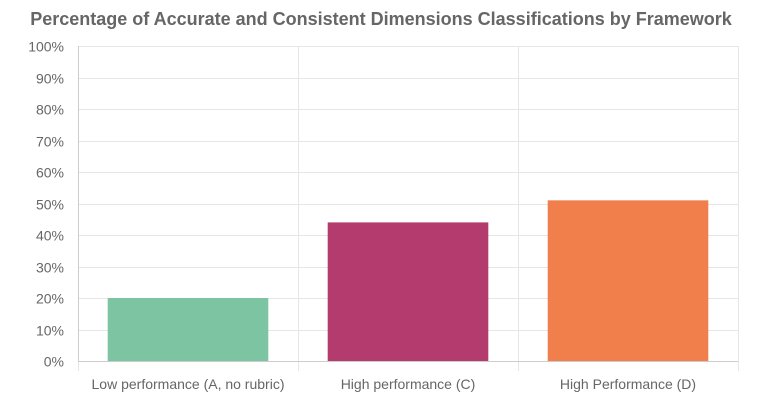 The image size is (762, 406). Describe the element at coordinates (50, 110) in the screenshot. I see `y-tick-label: 80%` at that location.